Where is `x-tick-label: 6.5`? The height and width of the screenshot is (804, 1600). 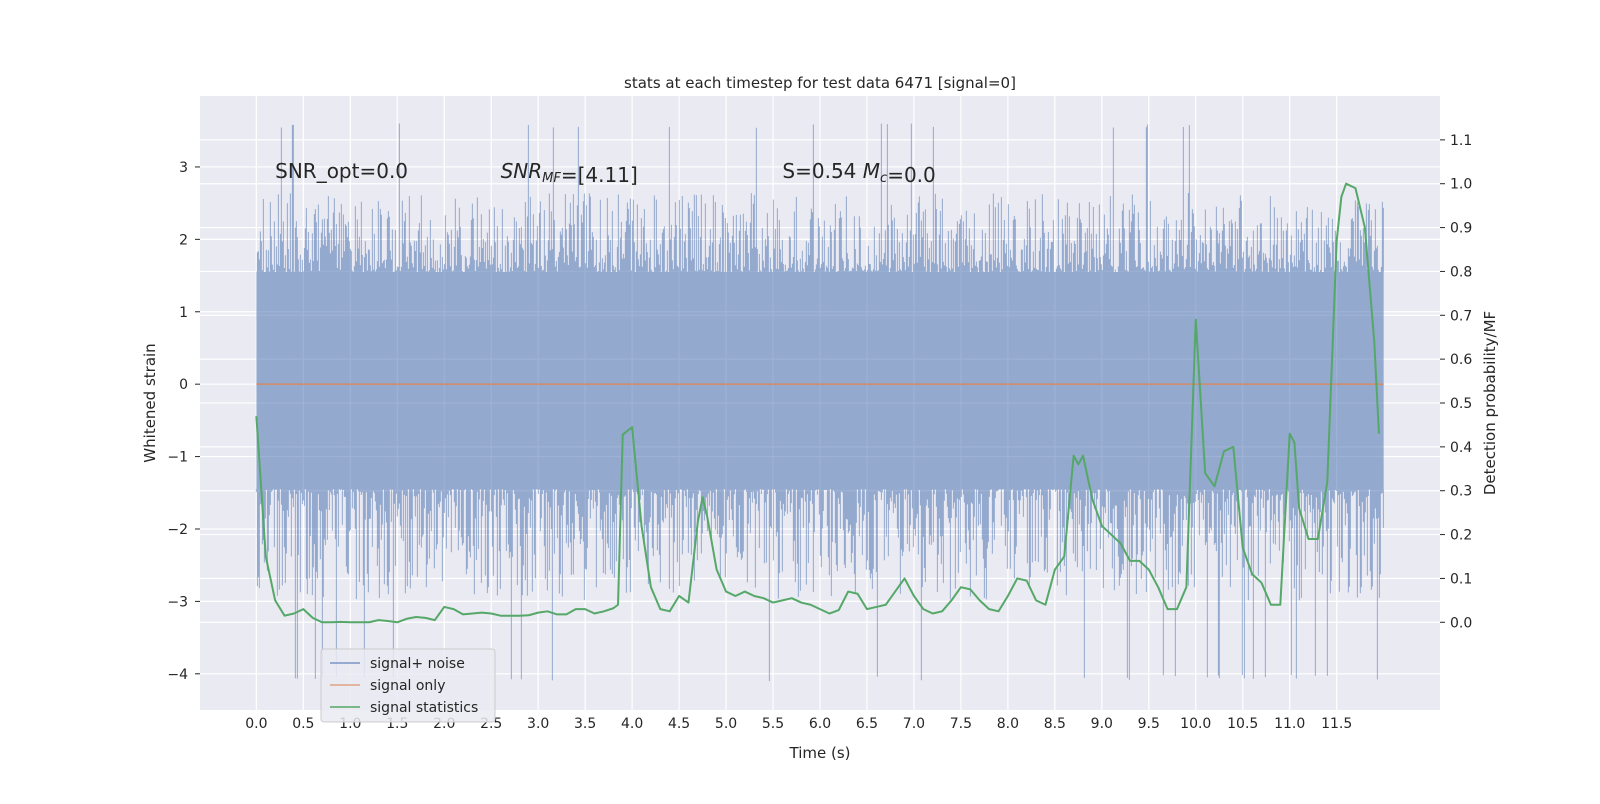 x-tick-label: 6.5 is located at coordinates (867, 724).